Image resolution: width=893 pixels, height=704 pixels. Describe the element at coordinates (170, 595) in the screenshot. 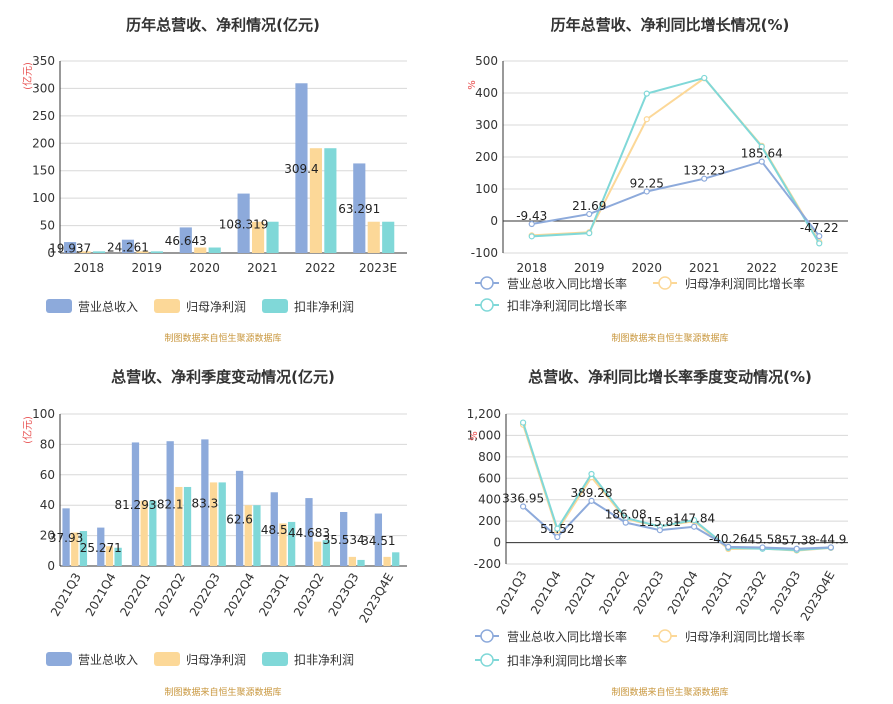

I see `x-tick-label: 2022Q2` at that location.